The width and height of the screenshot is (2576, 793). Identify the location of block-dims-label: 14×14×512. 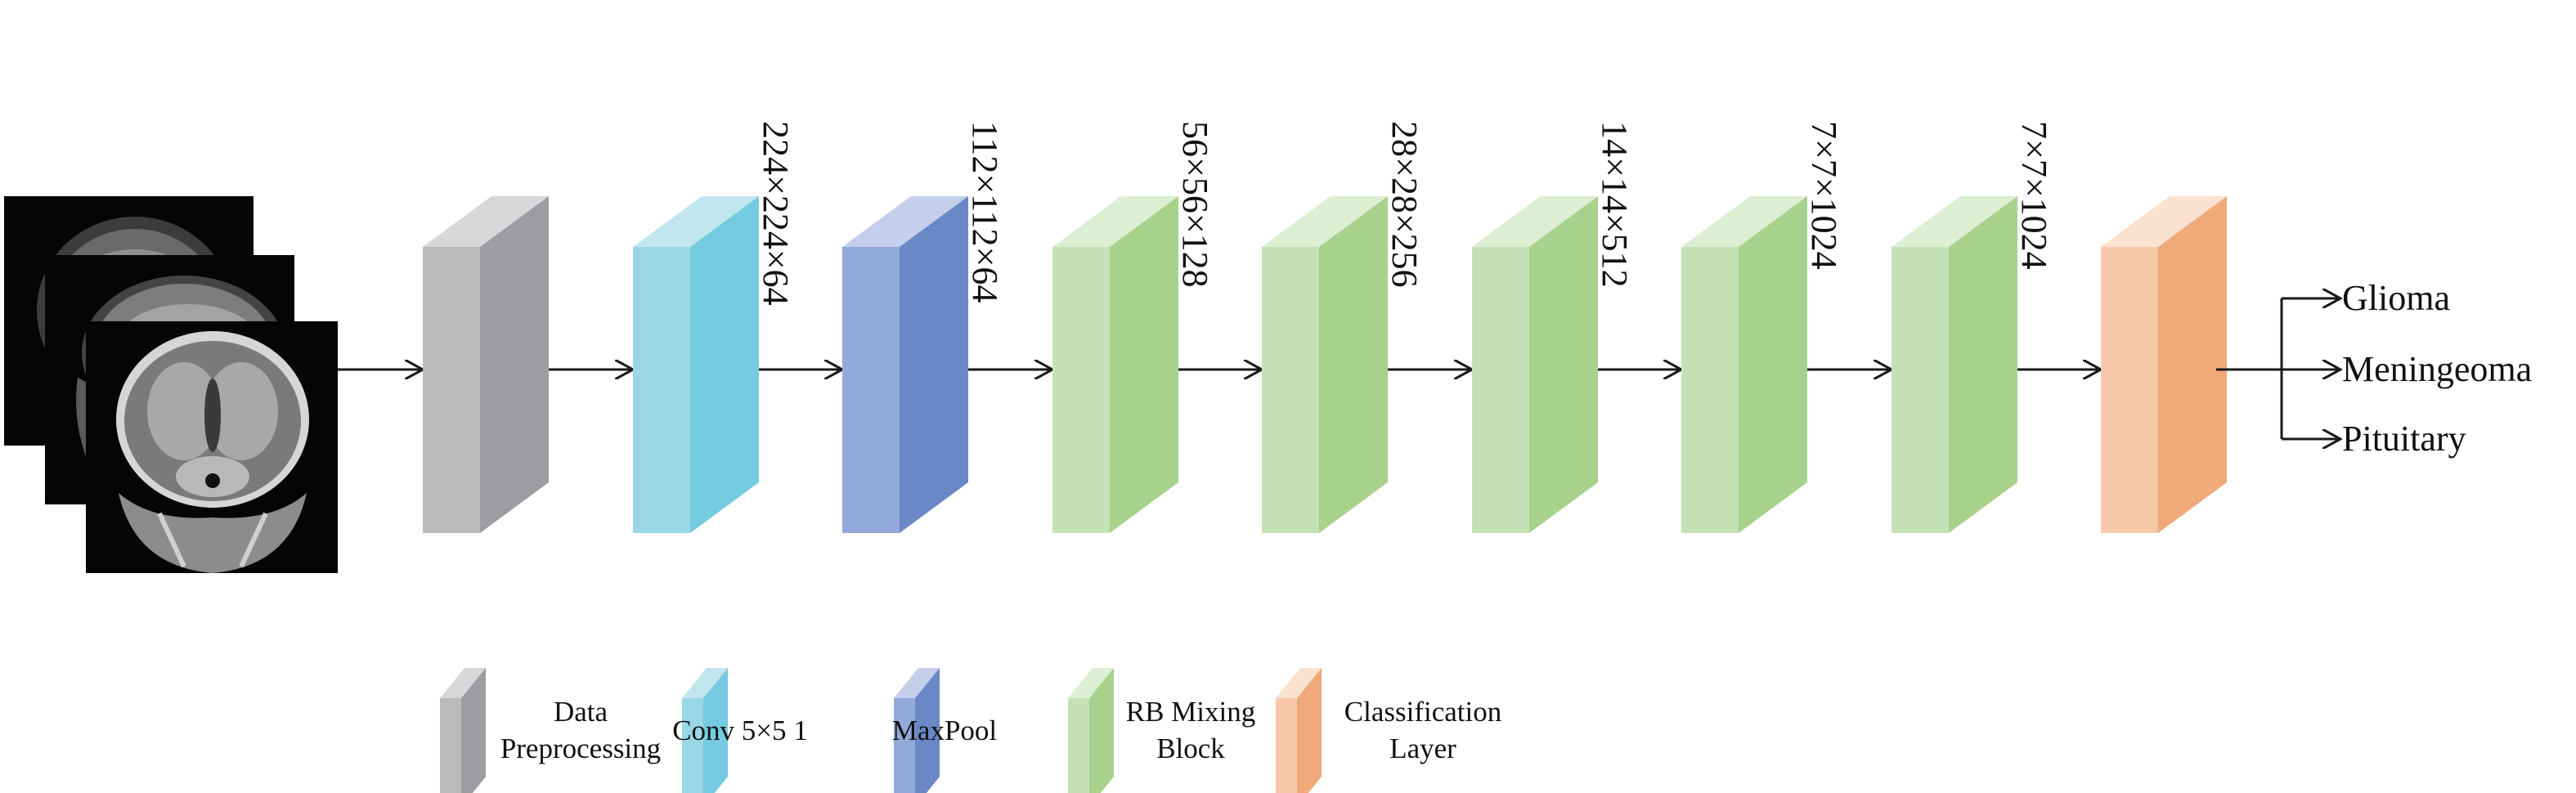
(1615, 205).